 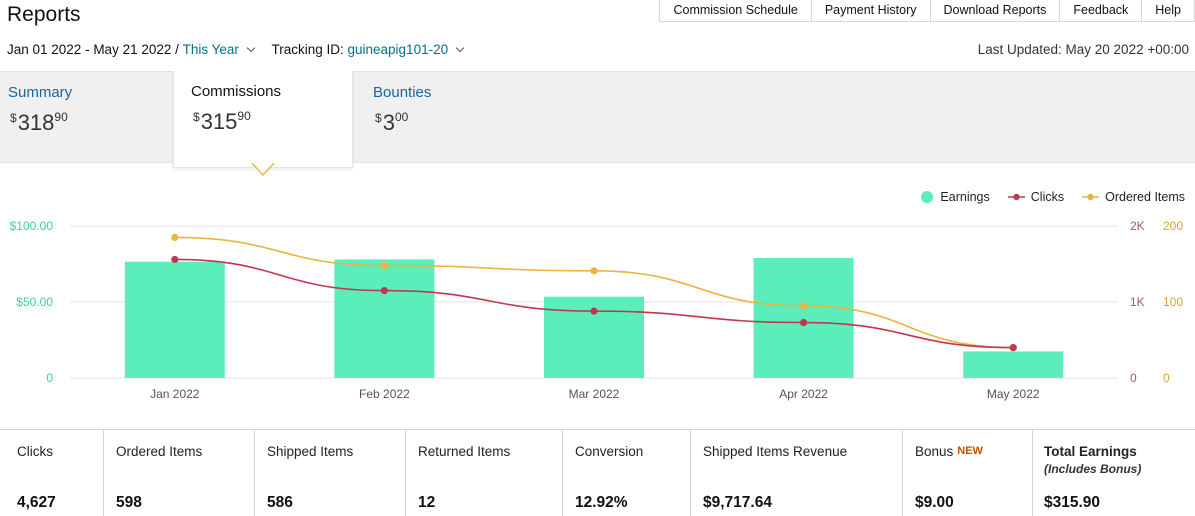 What do you see at coordinates (594, 394) in the screenshot?
I see `x-tick-label: Mar 2022` at bounding box center [594, 394].